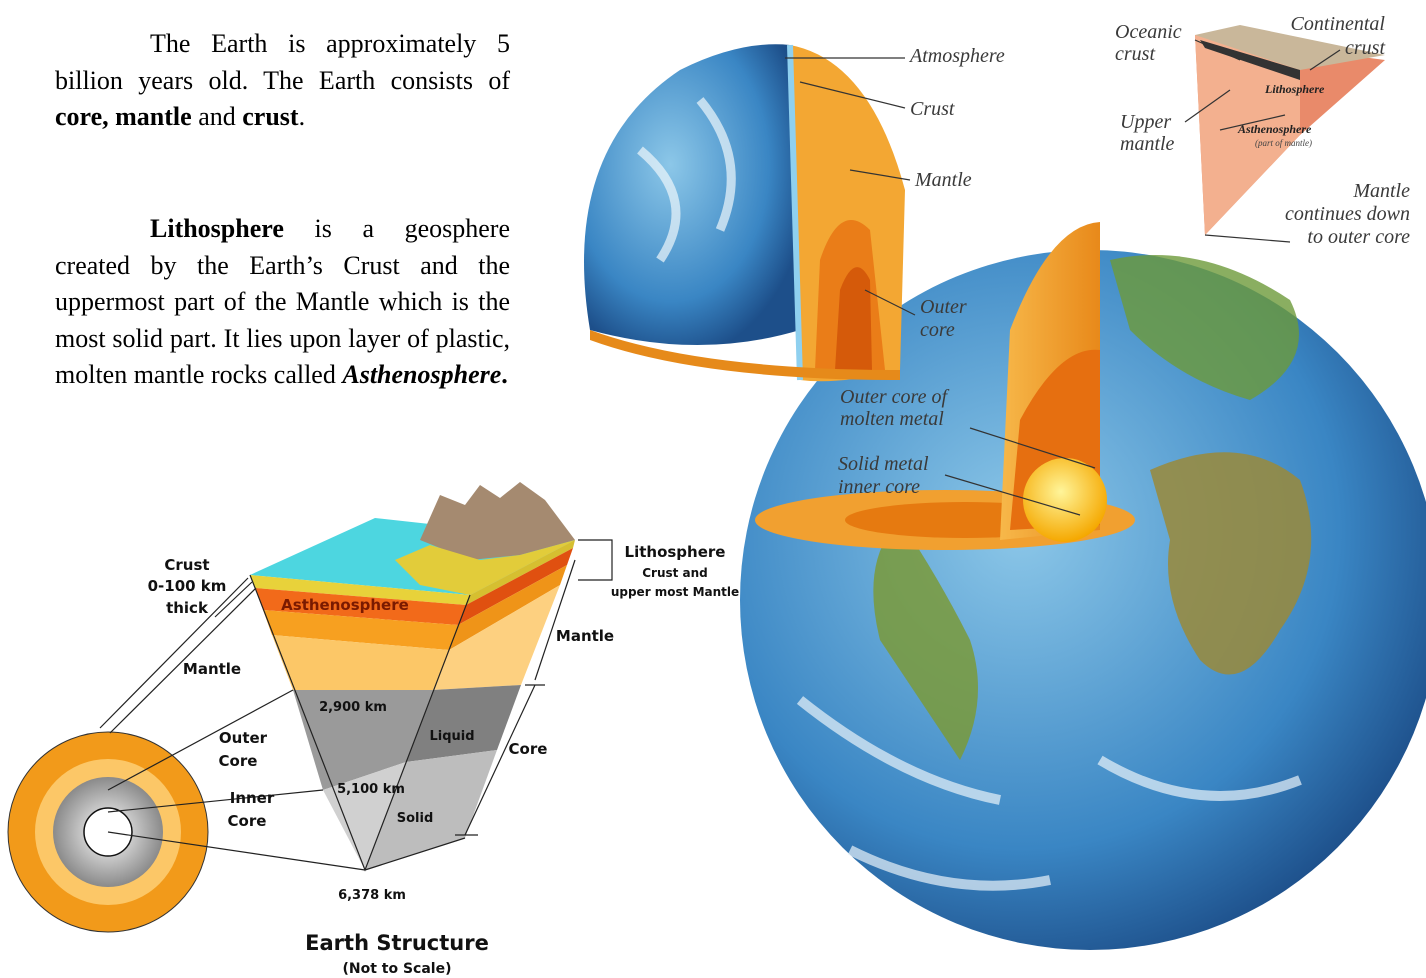 Image resolution: width=1426 pixels, height=978 pixels. What do you see at coordinates (1338, 24) in the screenshot?
I see `label: Continental` at bounding box center [1338, 24].